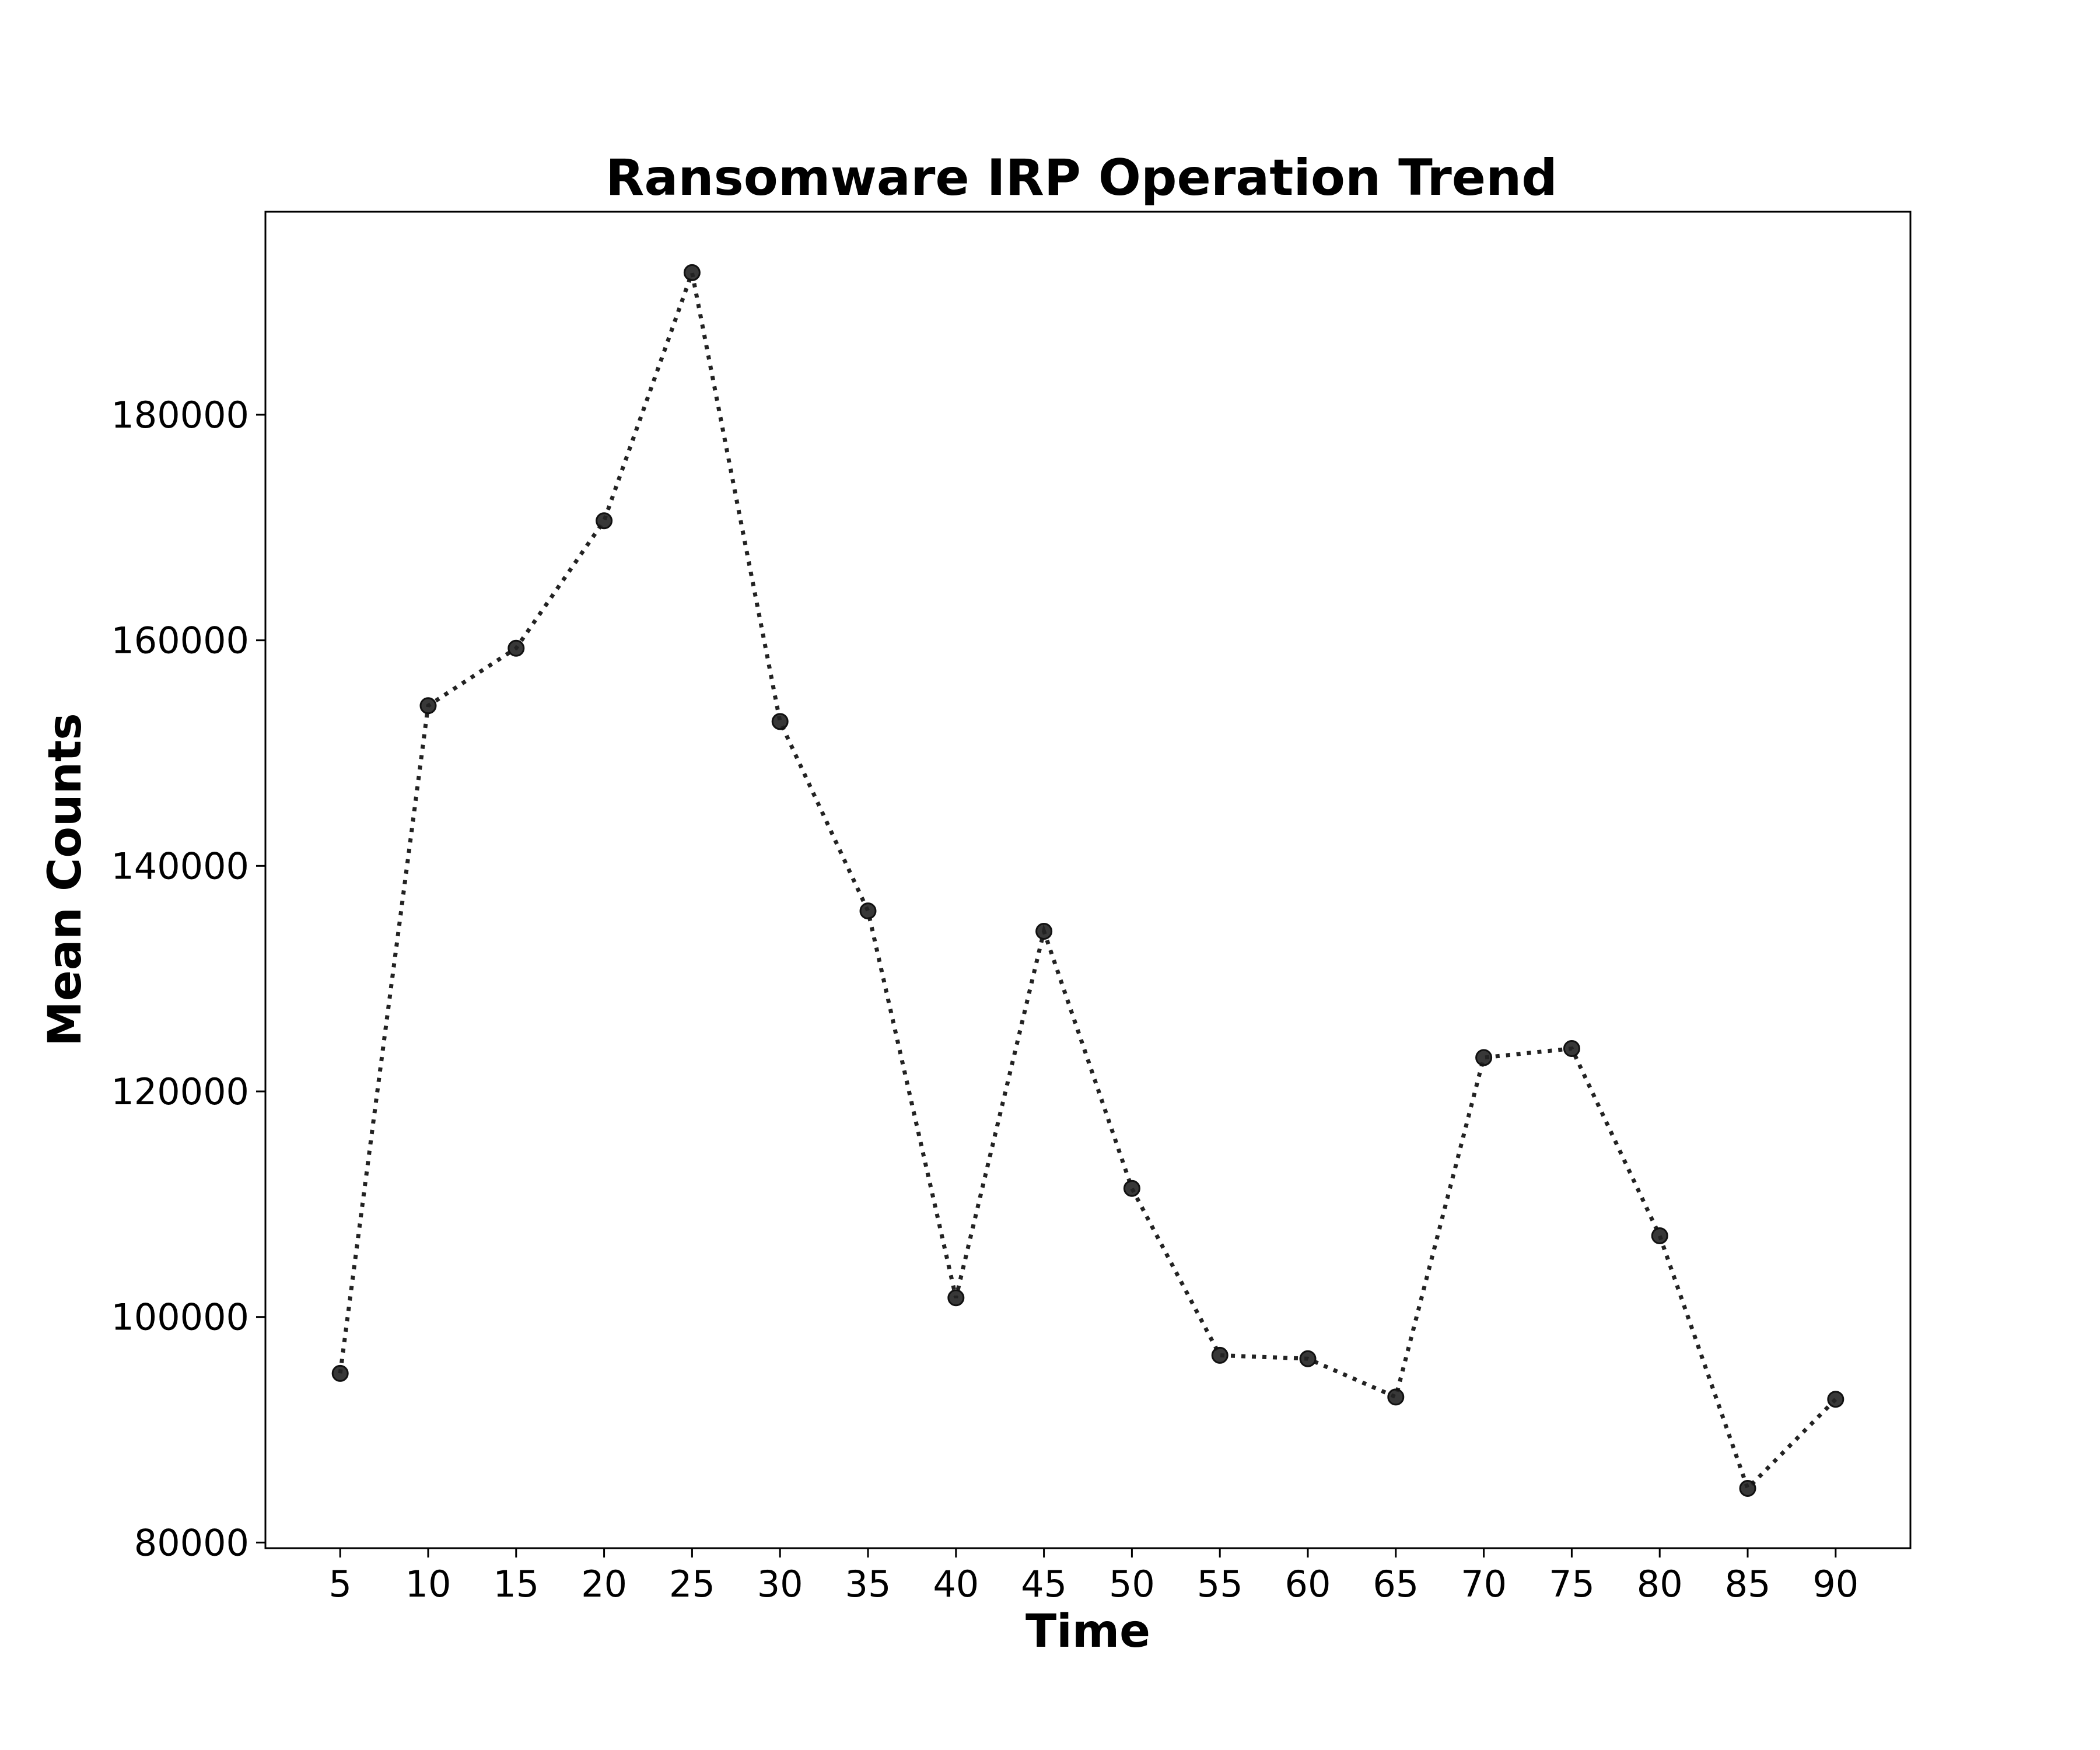 The width and height of the screenshot is (2100, 1750). What do you see at coordinates (516, 1584) in the screenshot?
I see `x-tick-label: 15` at bounding box center [516, 1584].